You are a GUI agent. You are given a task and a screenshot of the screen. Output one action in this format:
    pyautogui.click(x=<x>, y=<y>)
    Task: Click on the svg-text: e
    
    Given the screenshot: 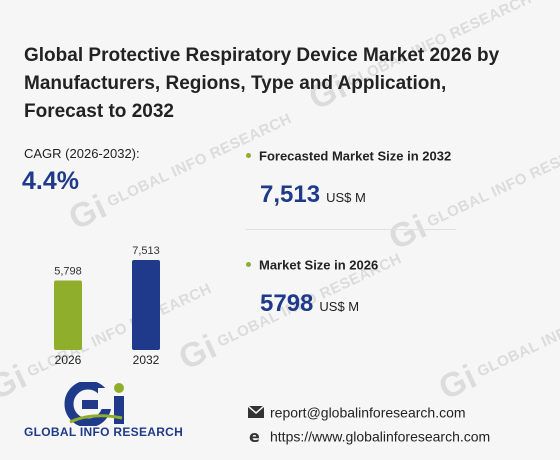 What is the action you would take?
    pyautogui.click(x=254, y=436)
    